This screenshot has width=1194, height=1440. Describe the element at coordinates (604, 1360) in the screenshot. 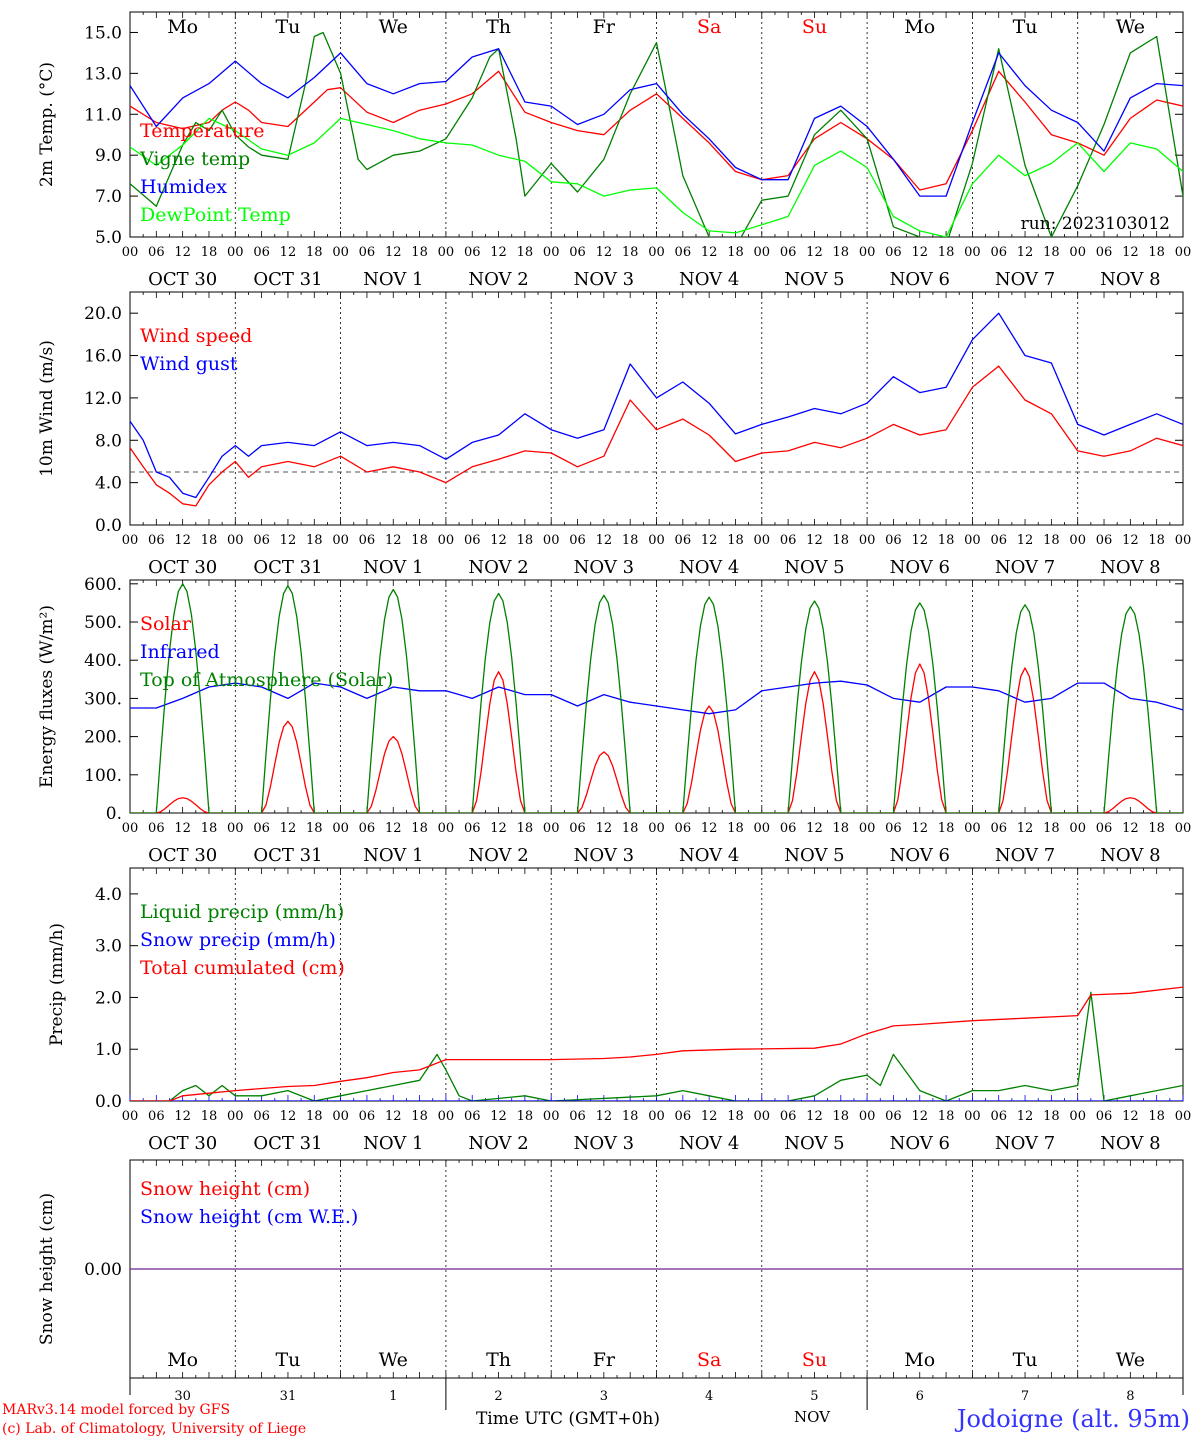

I see `weekday-label: Fr` at that location.